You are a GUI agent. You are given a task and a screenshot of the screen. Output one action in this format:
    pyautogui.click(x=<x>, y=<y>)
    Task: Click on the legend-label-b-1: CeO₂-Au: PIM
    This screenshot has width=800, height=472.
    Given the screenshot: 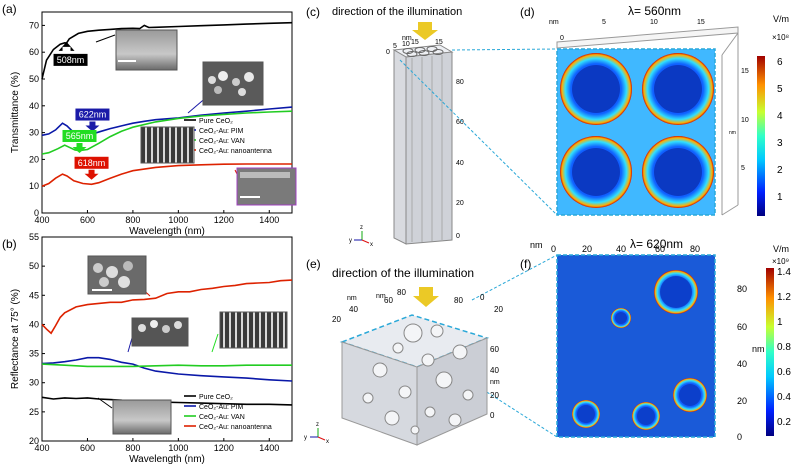 What is the action you would take?
    pyautogui.click(x=221, y=407)
    